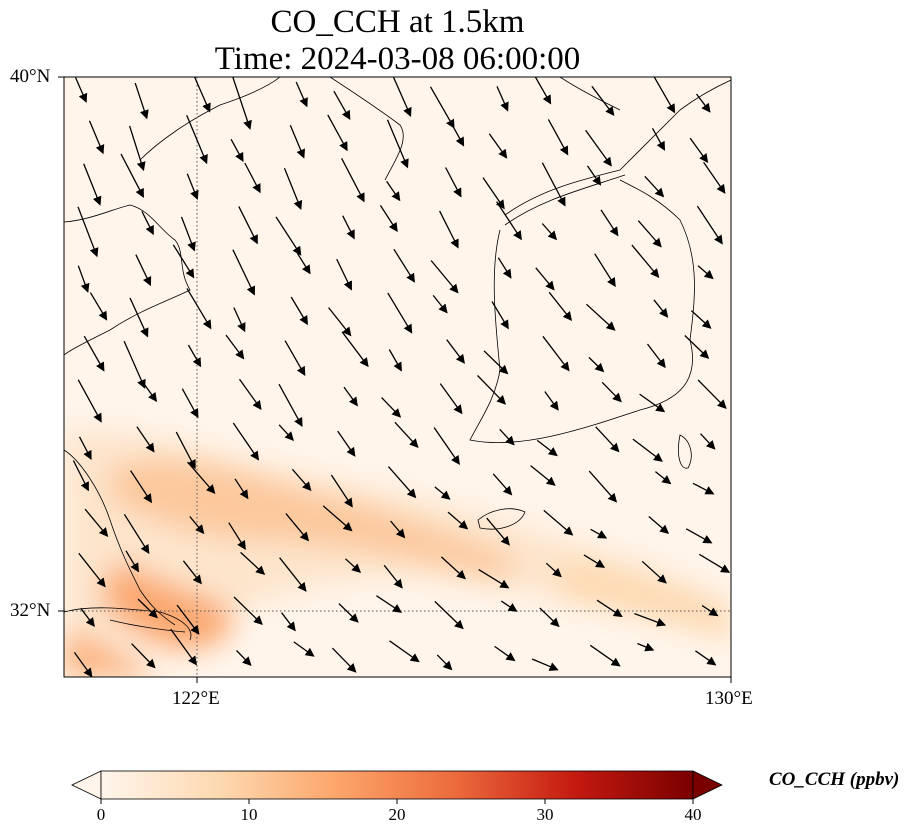  I want to click on colorbar-min-extend, so click(86, 785).